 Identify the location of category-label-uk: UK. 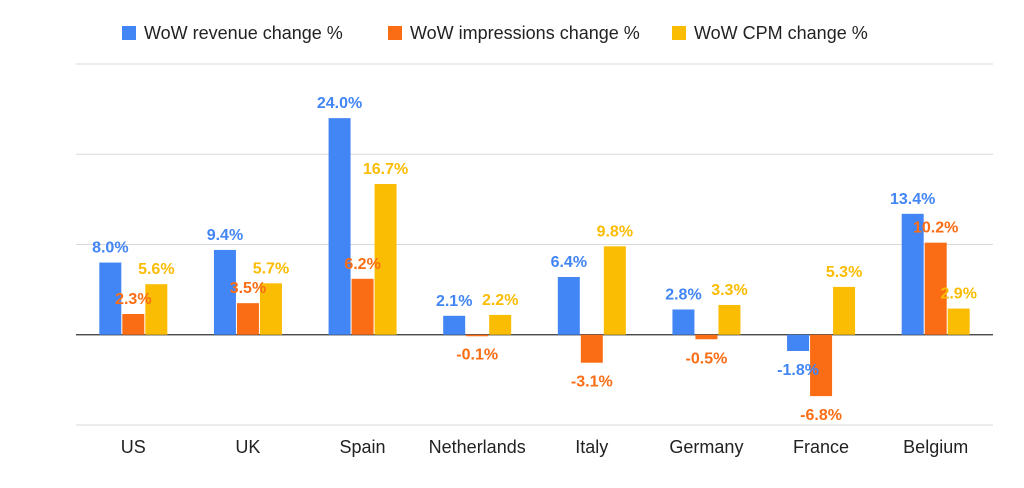
(247, 447).